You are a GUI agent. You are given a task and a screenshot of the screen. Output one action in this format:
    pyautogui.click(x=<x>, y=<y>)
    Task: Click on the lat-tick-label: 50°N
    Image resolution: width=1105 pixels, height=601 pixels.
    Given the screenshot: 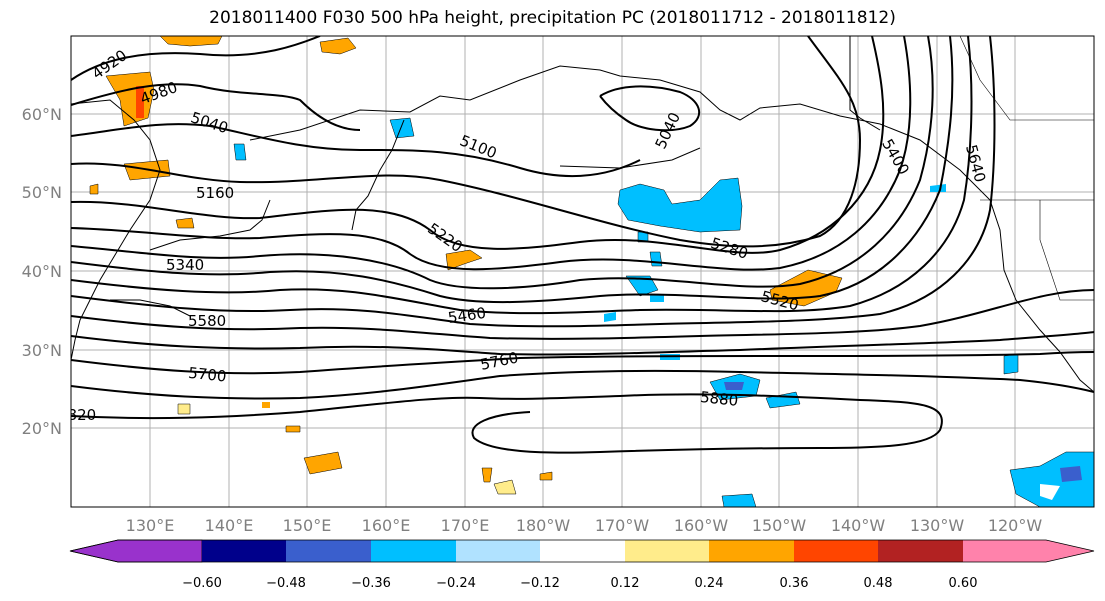 What is the action you would take?
    pyautogui.click(x=42, y=192)
    